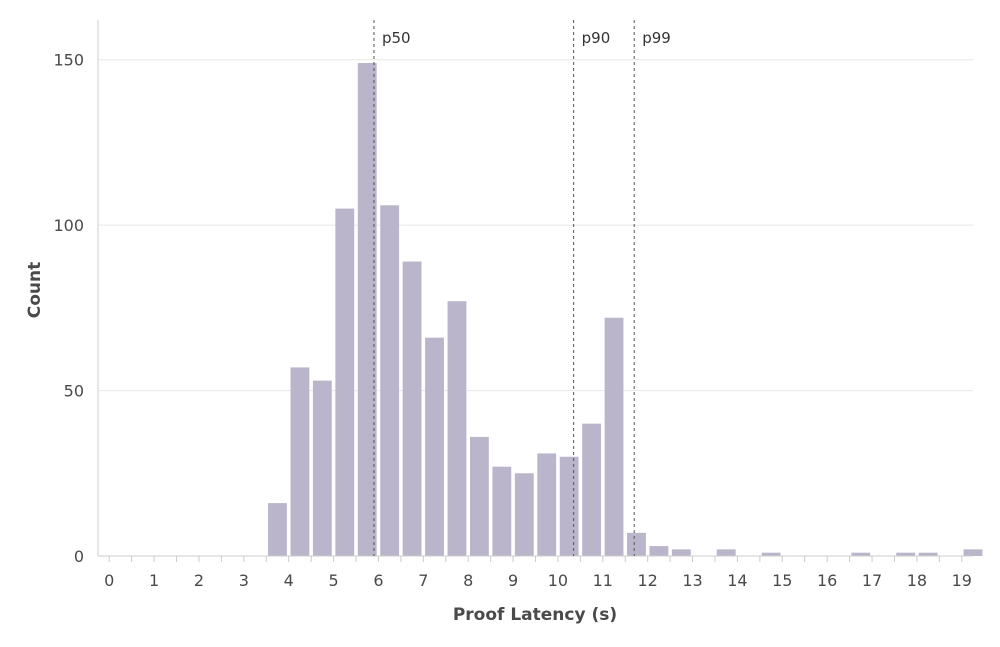 This screenshot has height=647, width=1000. What do you see at coordinates (74, 391) in the screenshot?
I see `y-tick-label: 50` at bounding box center [74, 391].